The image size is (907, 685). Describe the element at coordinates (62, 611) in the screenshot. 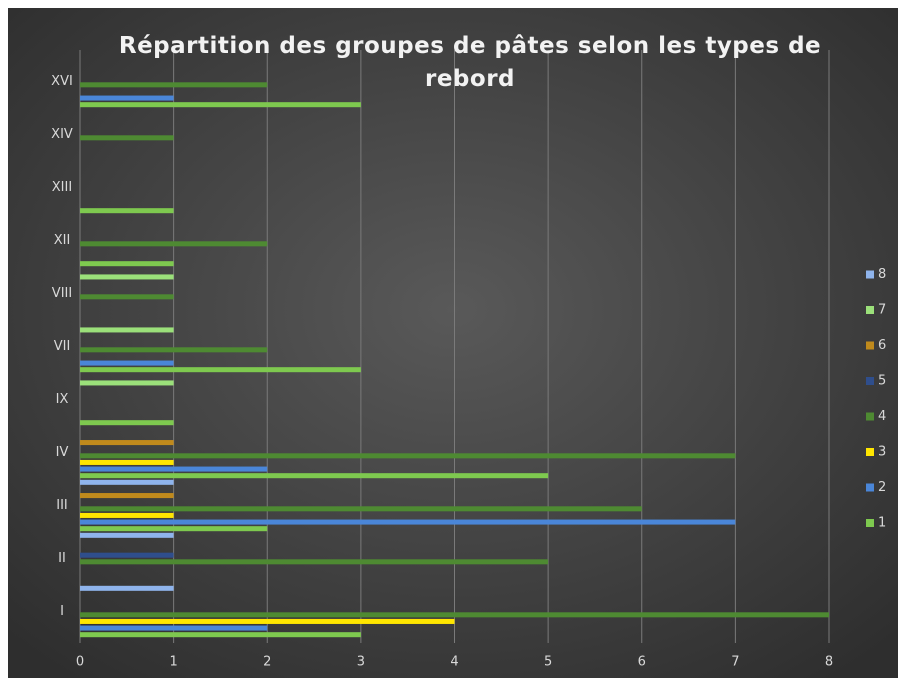

I see `y-tick-label: I` at that location.